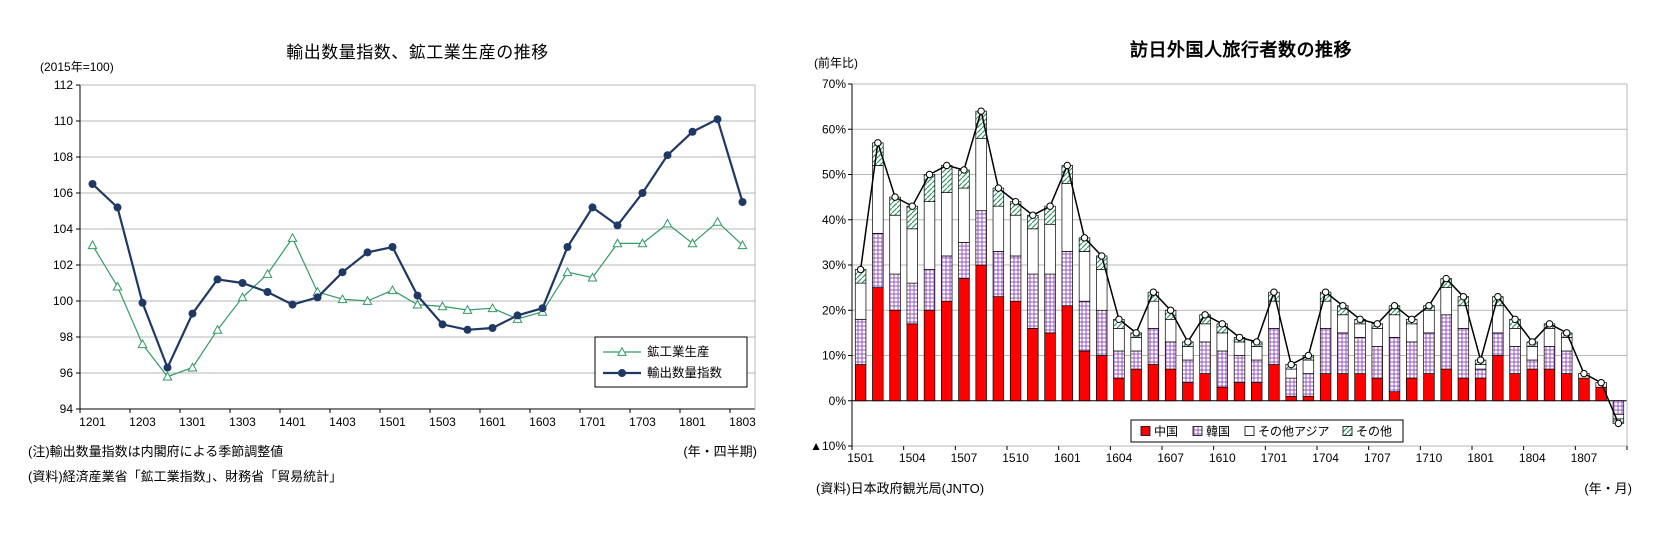 The width and height of the screenshot is (1667, 556). Describe the element at coordinates (1241, 50) in the screenshot. I see `right-chart-title: 訪日外国人旅行者数の推移` at that location.